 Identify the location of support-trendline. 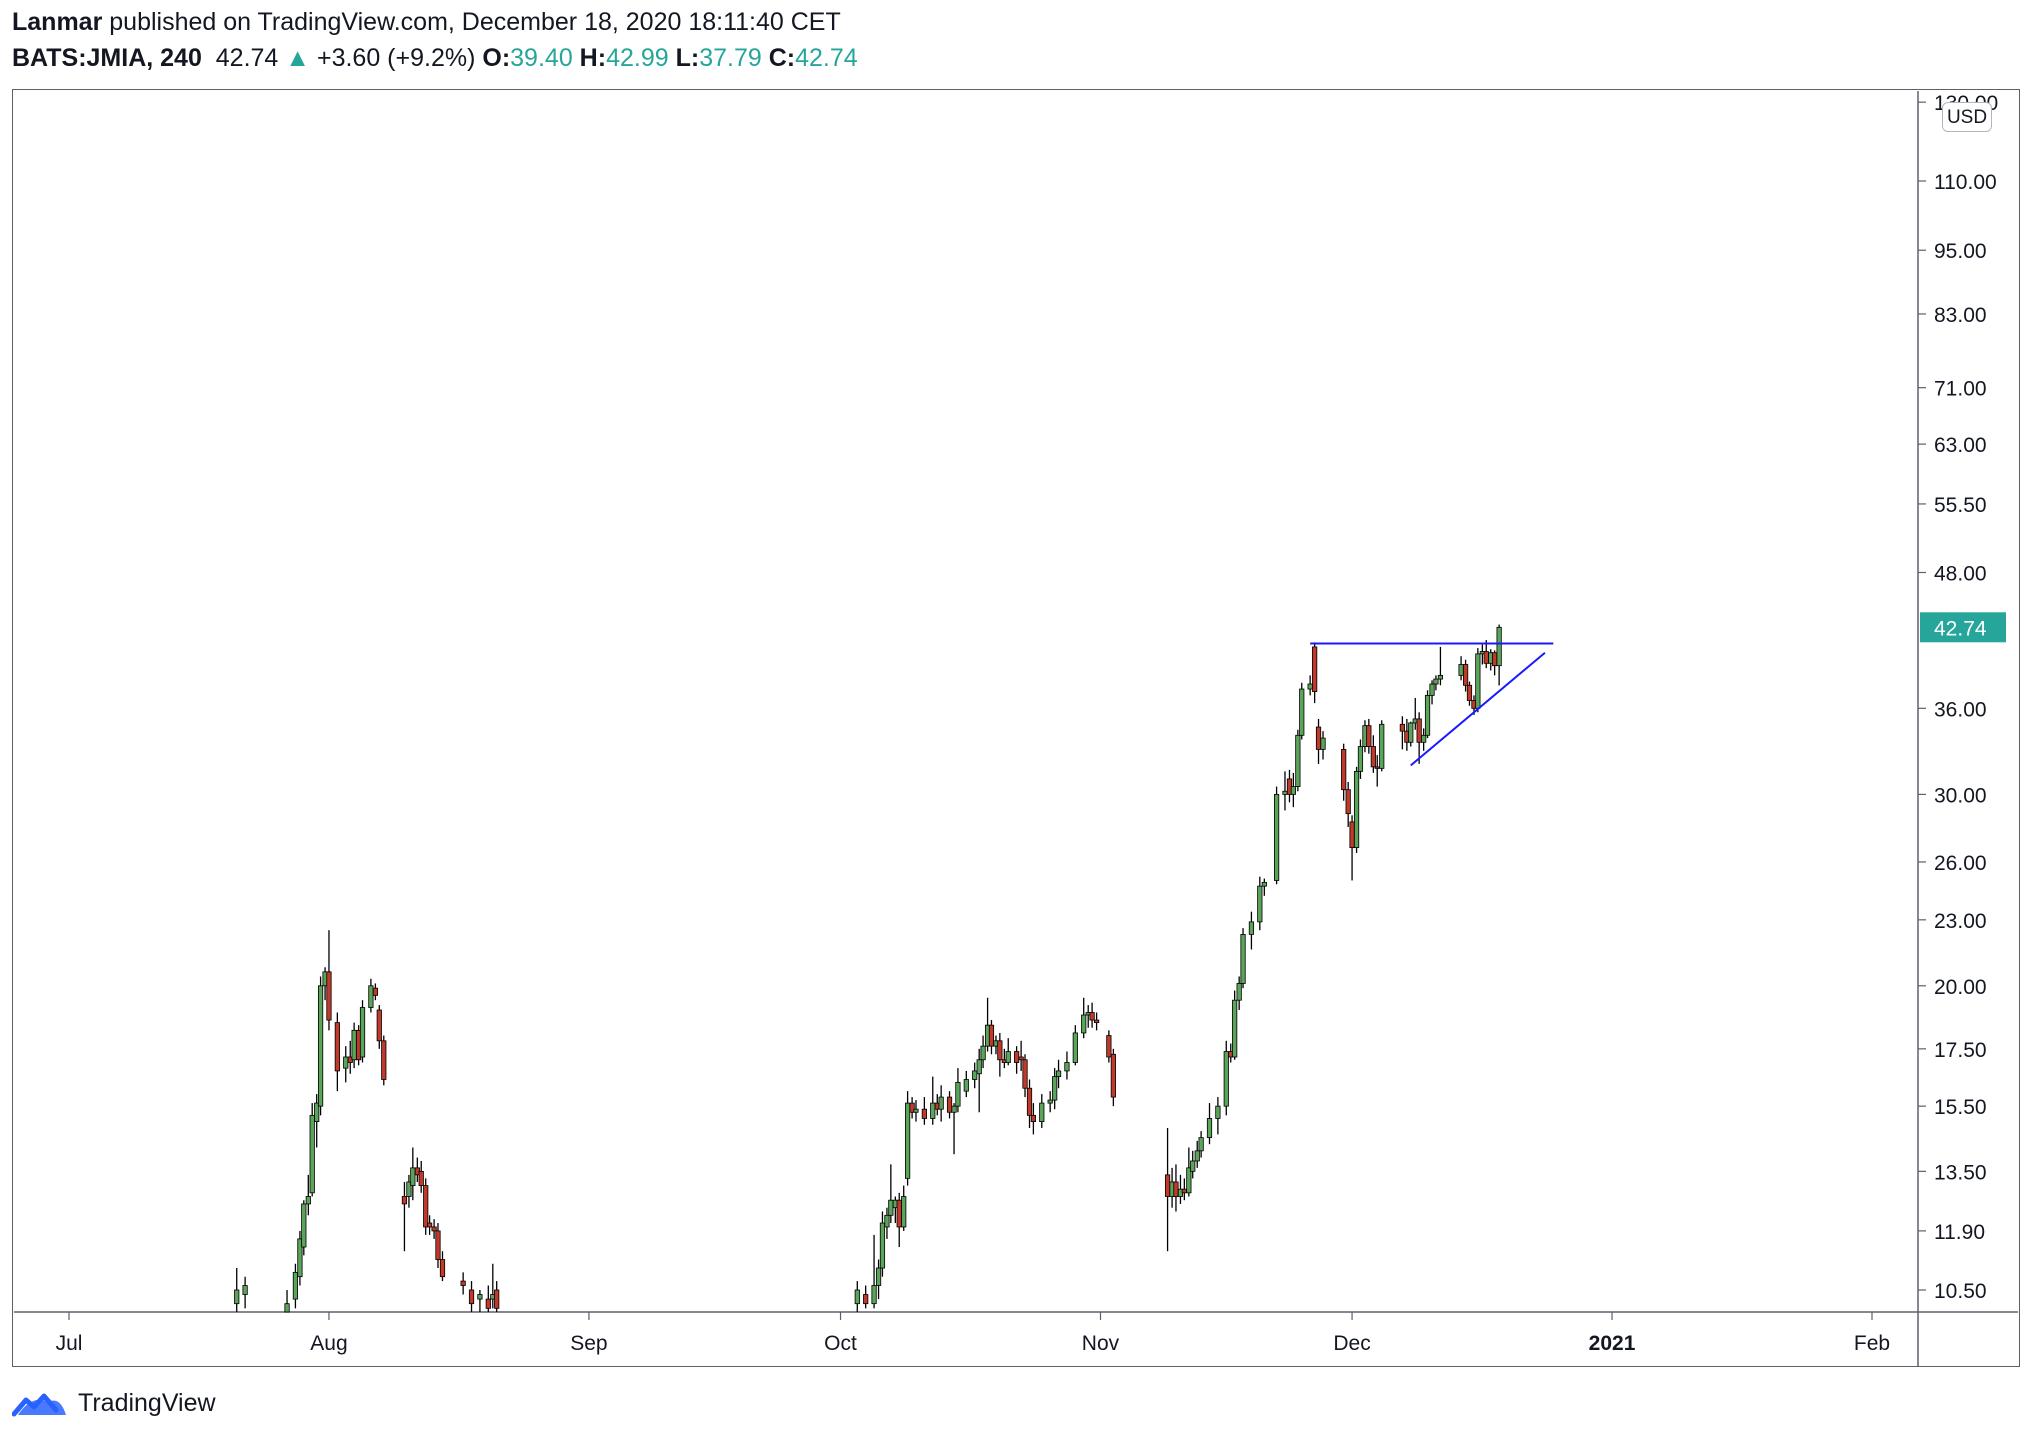
(1478, 709).